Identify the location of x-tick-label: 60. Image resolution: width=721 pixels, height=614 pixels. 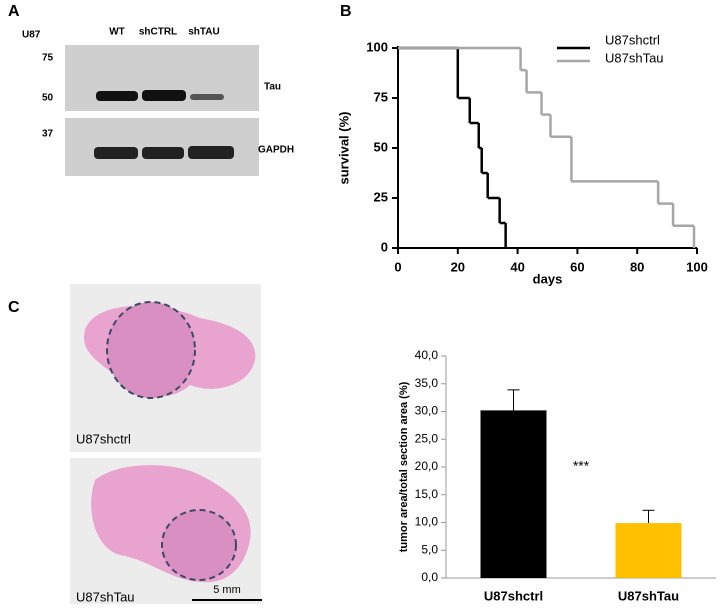
(577, 266).